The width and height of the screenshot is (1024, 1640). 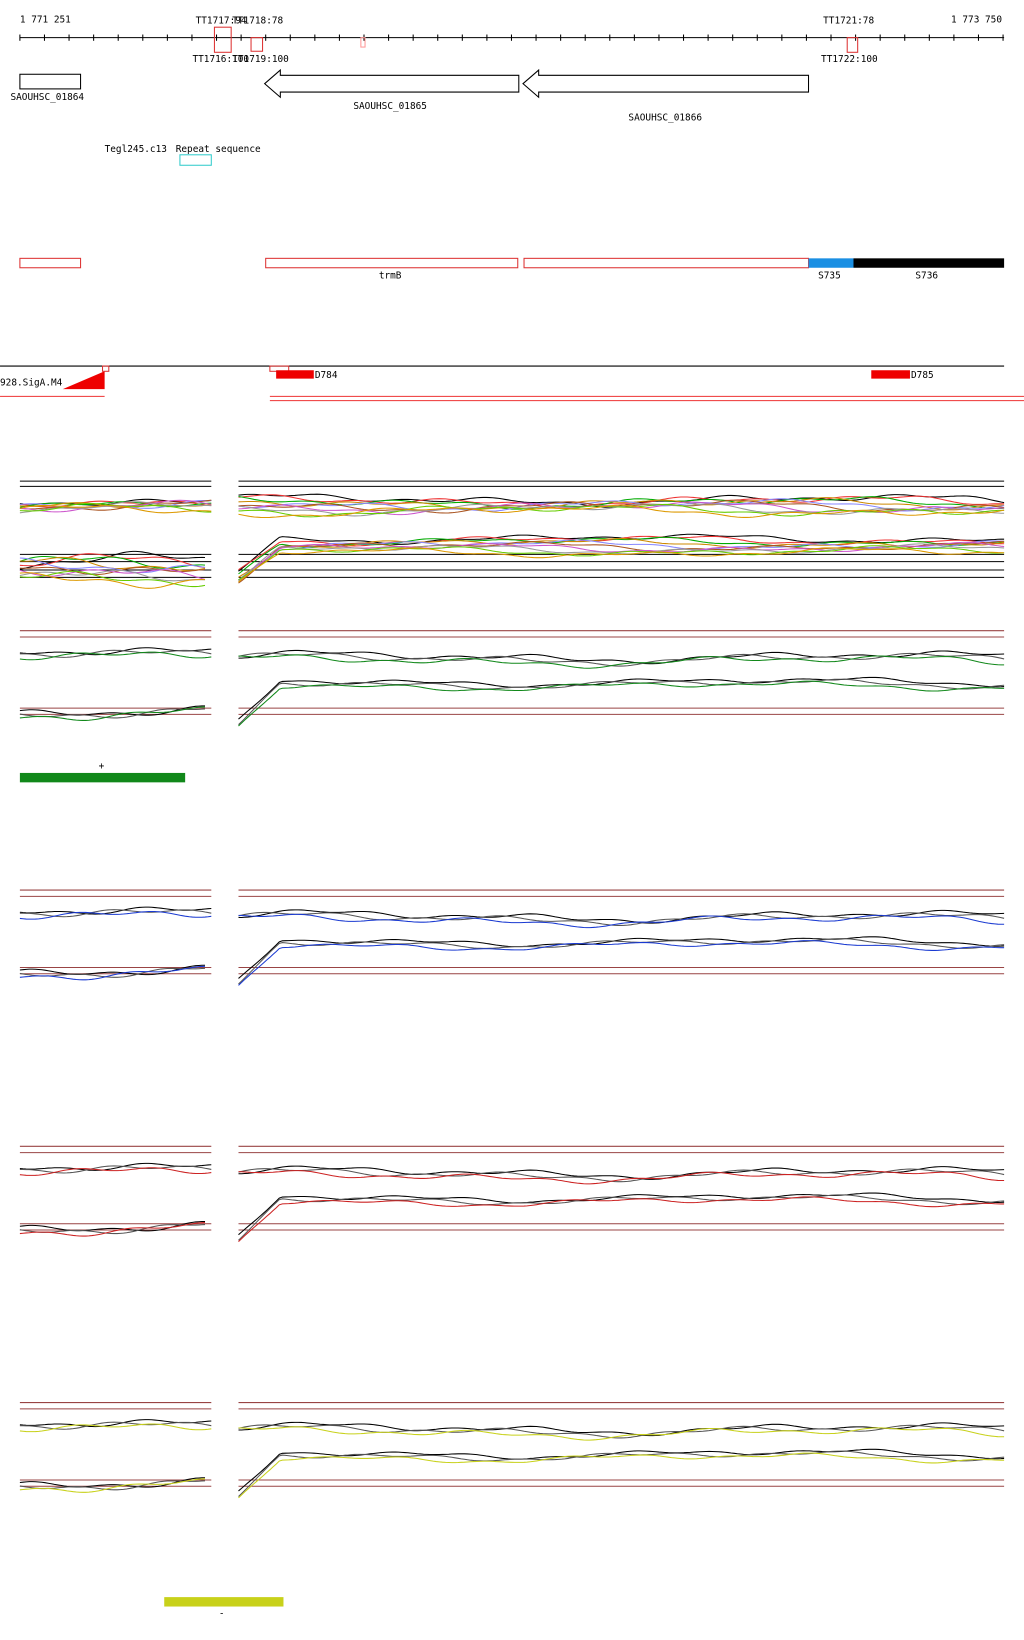 What do you see at coordinates (222, 1613) in the screenshot?
I see `strand-label: -` at bounding box center [222, 1613].